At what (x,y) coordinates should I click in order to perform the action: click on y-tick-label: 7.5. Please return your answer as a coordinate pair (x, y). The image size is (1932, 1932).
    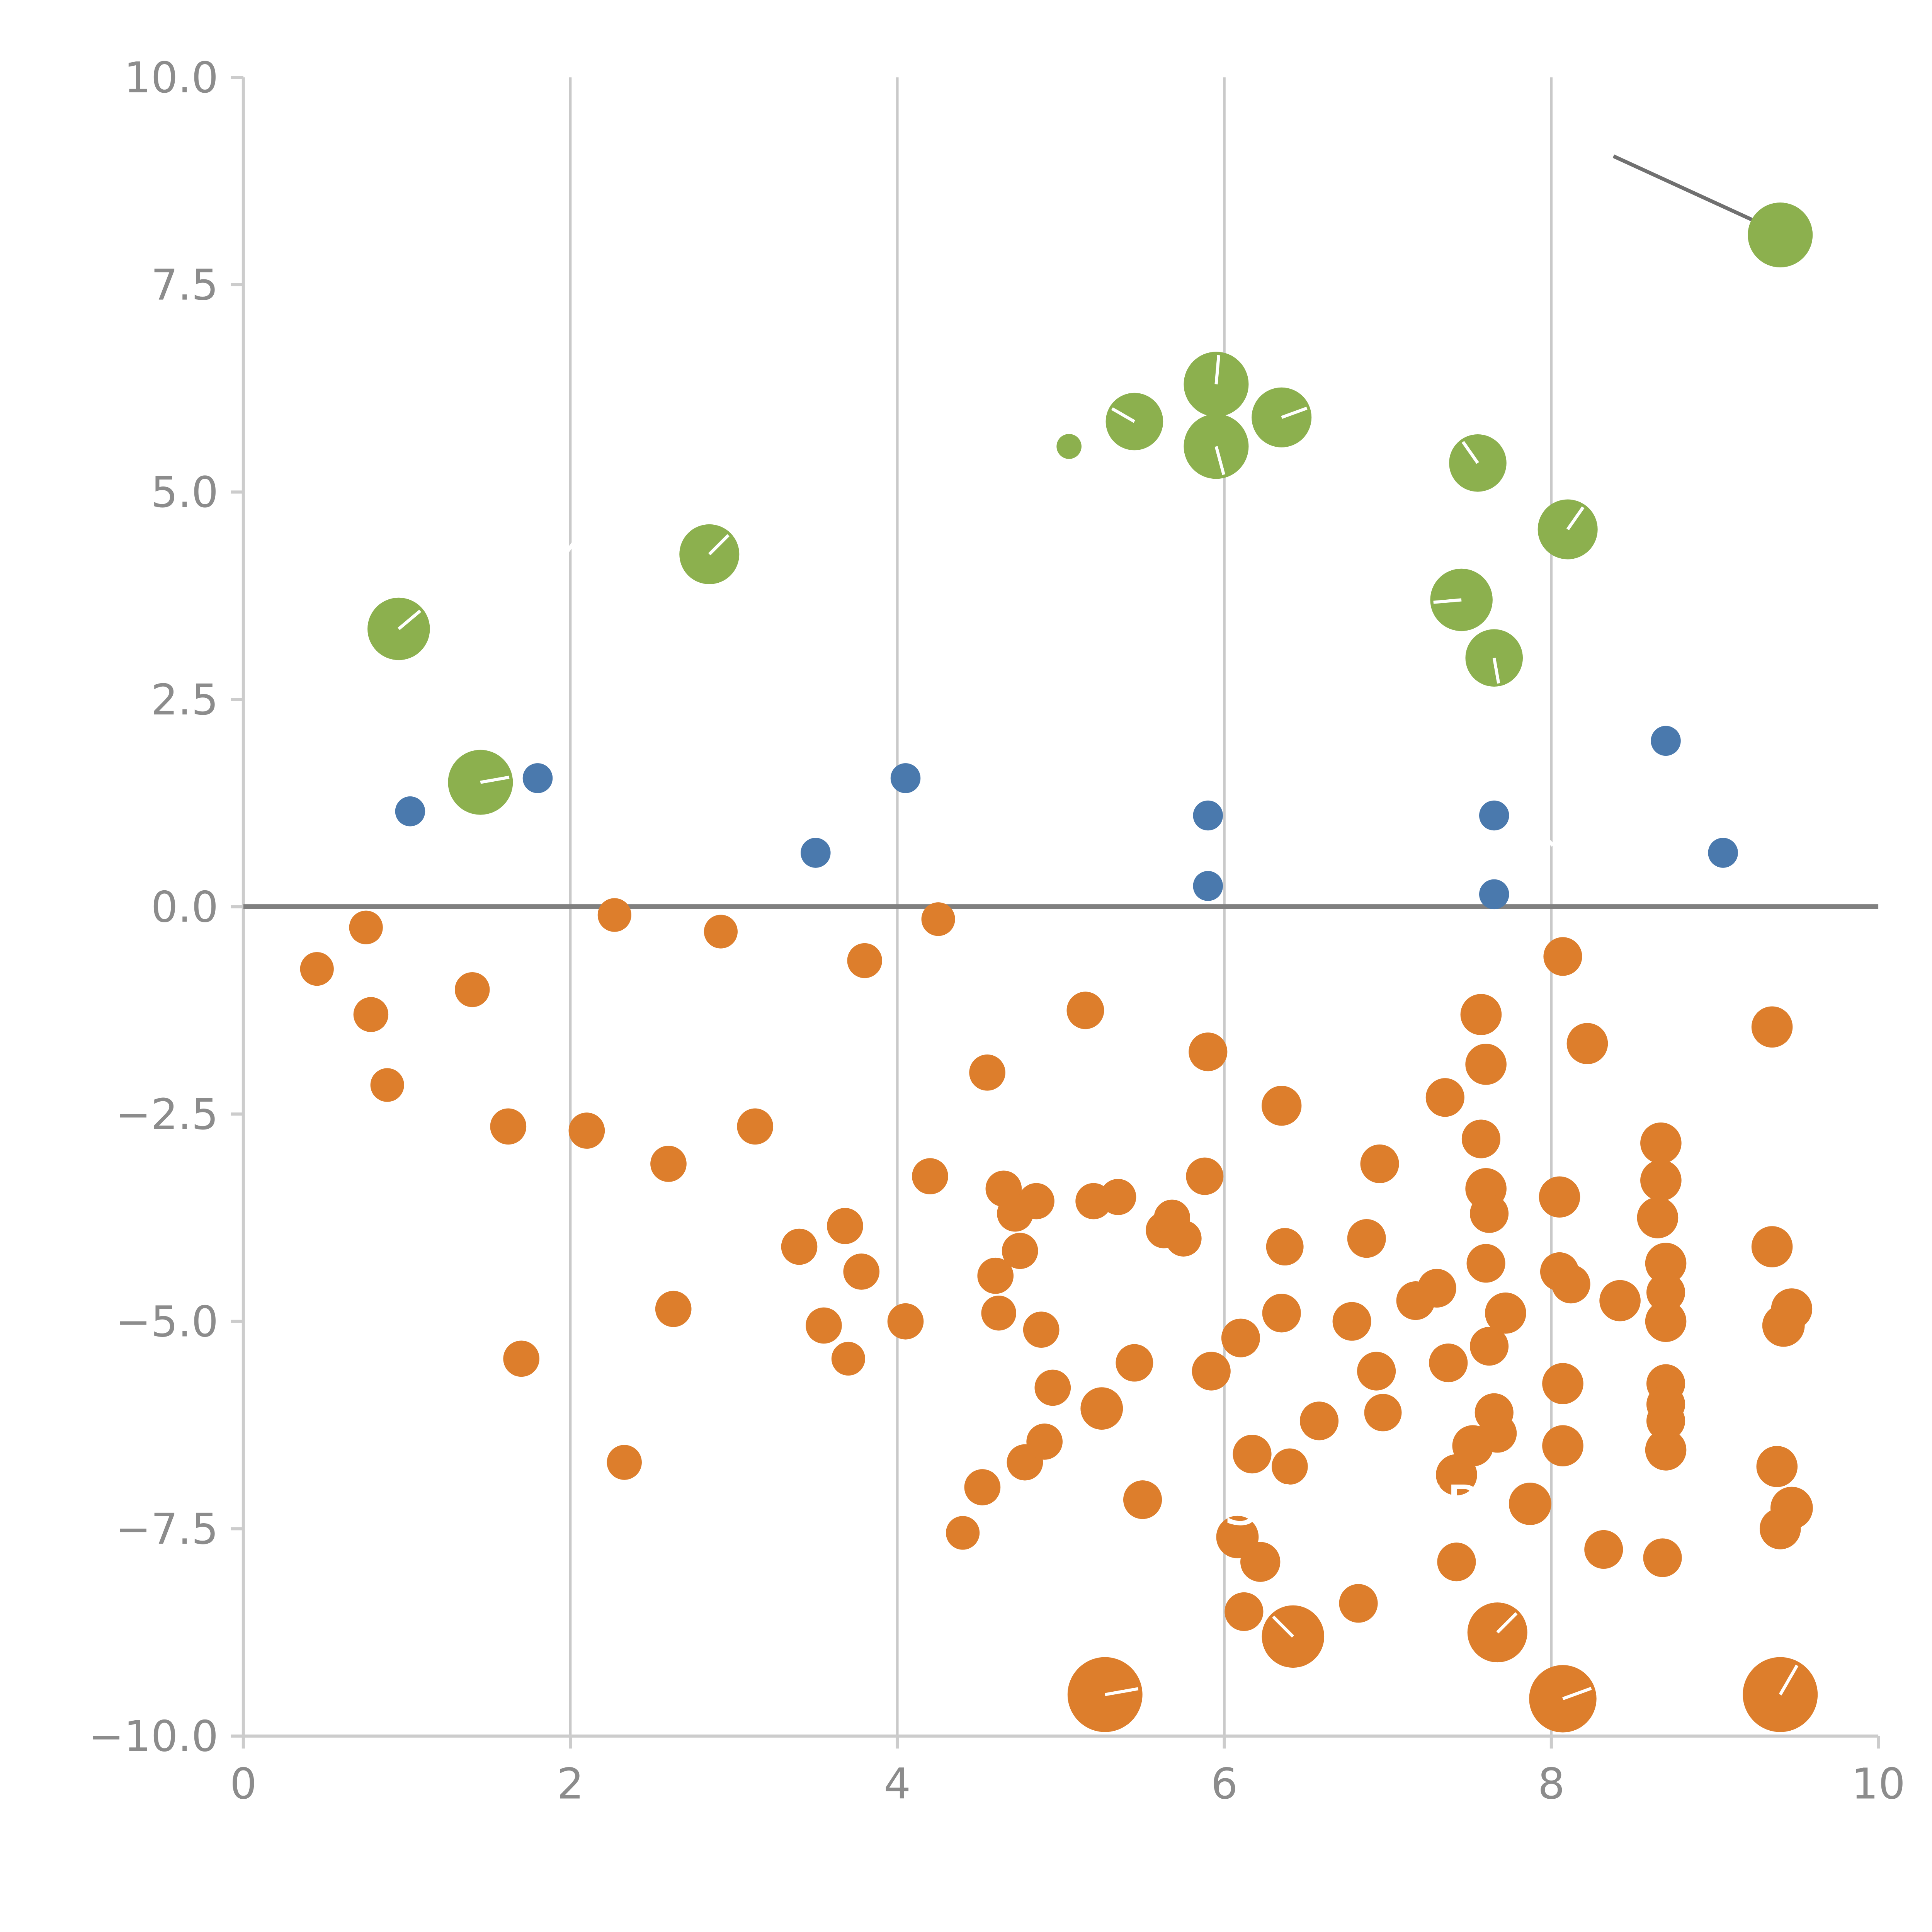
    Looking at the image, I should click on (185, 285).